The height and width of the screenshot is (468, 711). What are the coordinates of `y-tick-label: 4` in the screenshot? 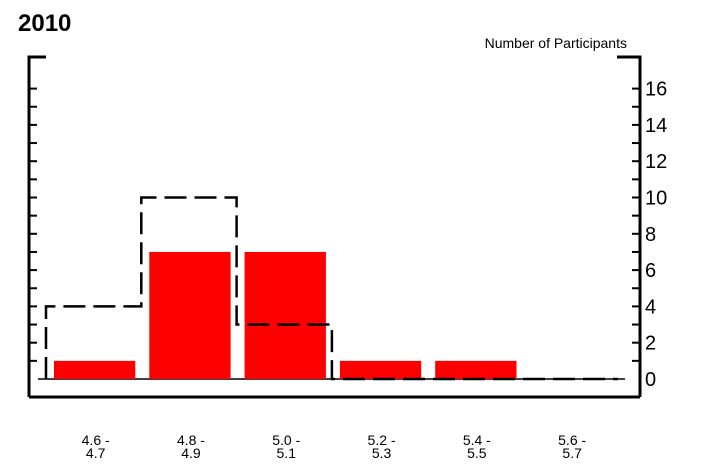 It's located at (650, 307).